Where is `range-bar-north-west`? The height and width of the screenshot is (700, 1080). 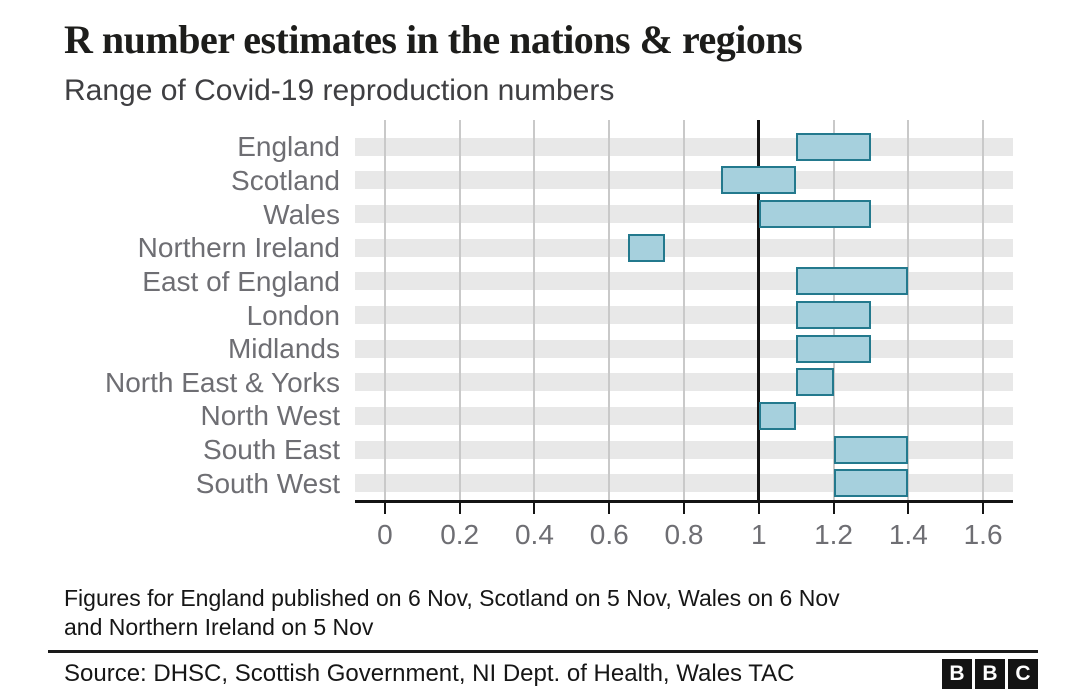
range-bar-north-west is located at coordinates (777, 415).